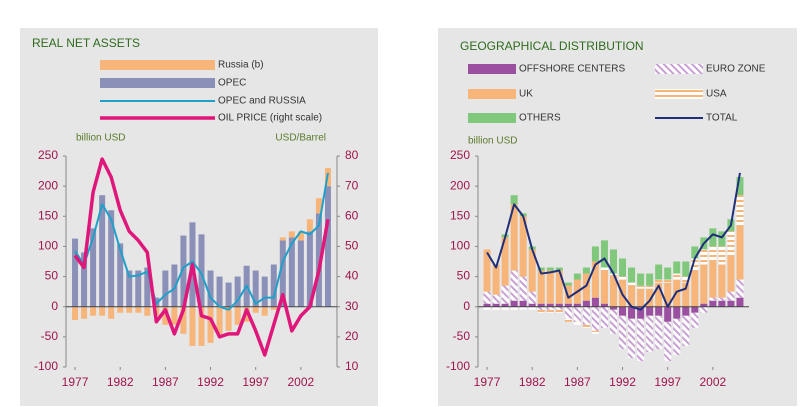 The height and width of the screenshot is (407, 806). What do you see at coordinates (352, 246) in the screenshot?
I see `y2-tick-label: 50` at bounding box center [352, 246].